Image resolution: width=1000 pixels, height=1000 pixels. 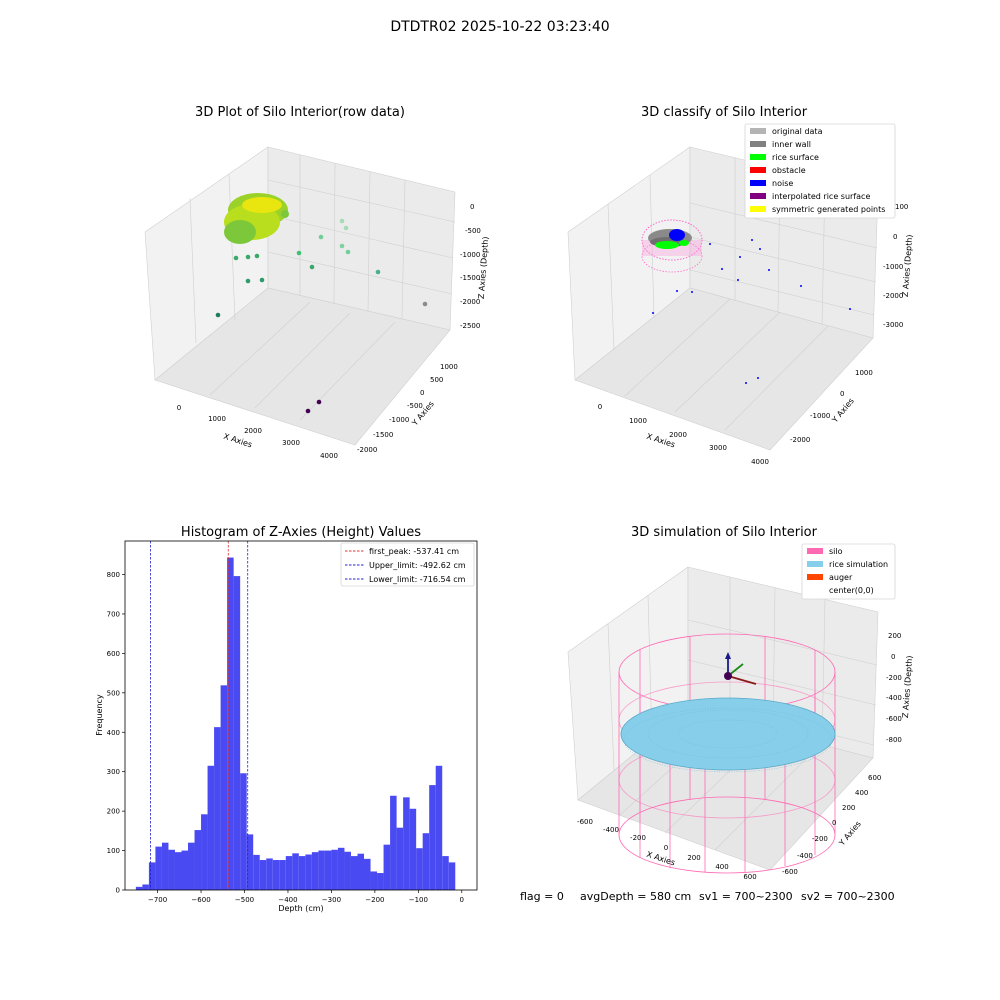 What do you see at coordinates (666, 848) in the screenshot?
I see `panel4-x-tick: 0` at bounding box center [666, 848].